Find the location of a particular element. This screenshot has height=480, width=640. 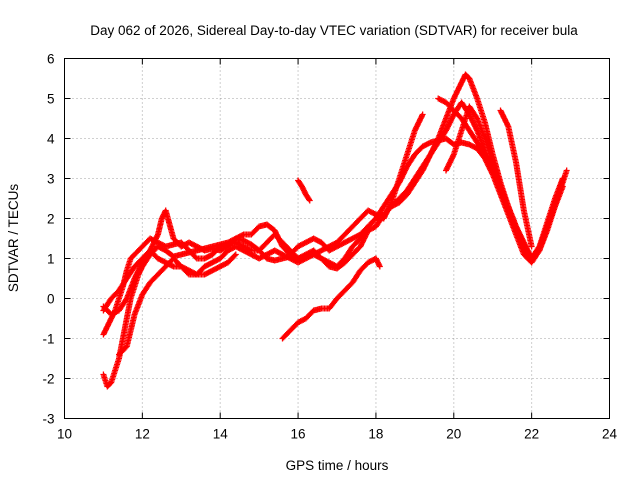

y-tick-label: 1 is located at coordinates (51, 259).